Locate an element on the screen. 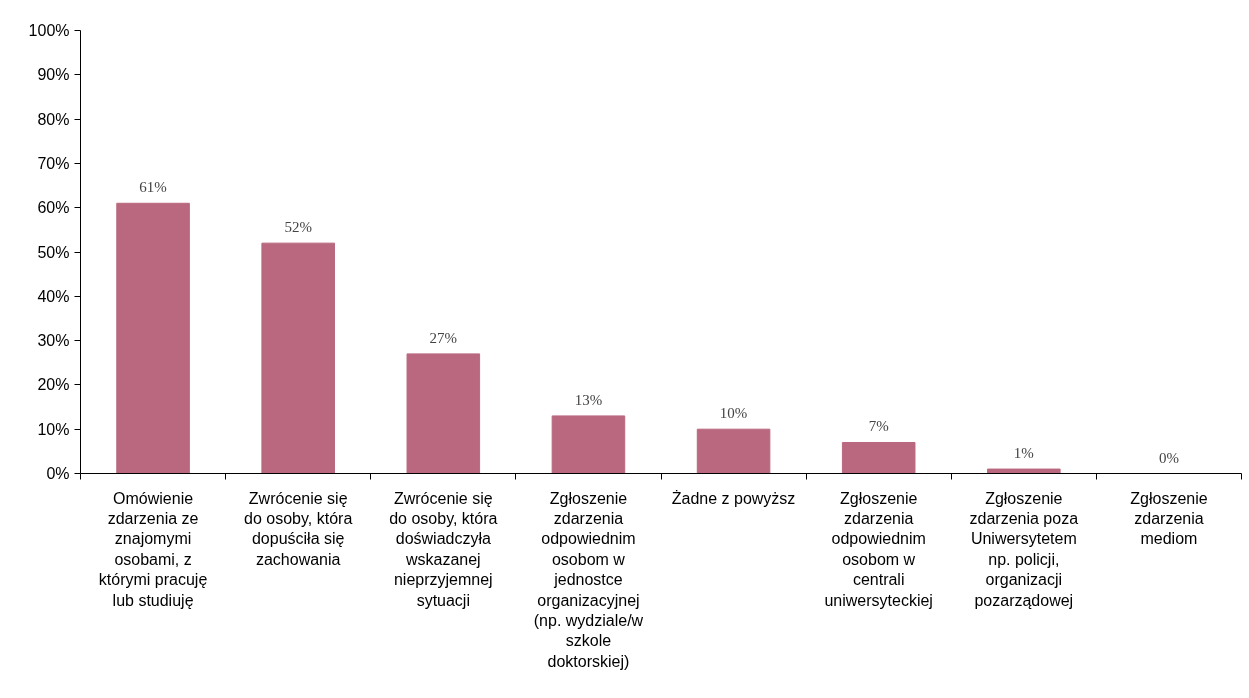 The image size is (1249, 698). data-label: 61% is located at coordinates (153, 187).